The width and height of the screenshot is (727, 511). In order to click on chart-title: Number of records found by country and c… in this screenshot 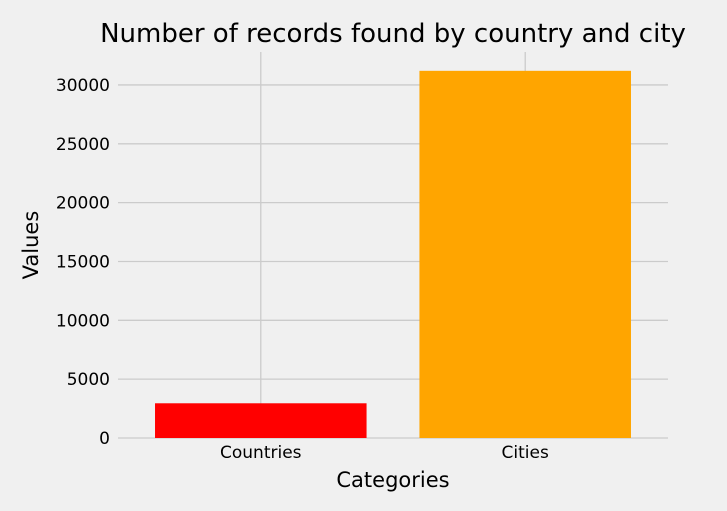, I will do `click(393, 34)`.